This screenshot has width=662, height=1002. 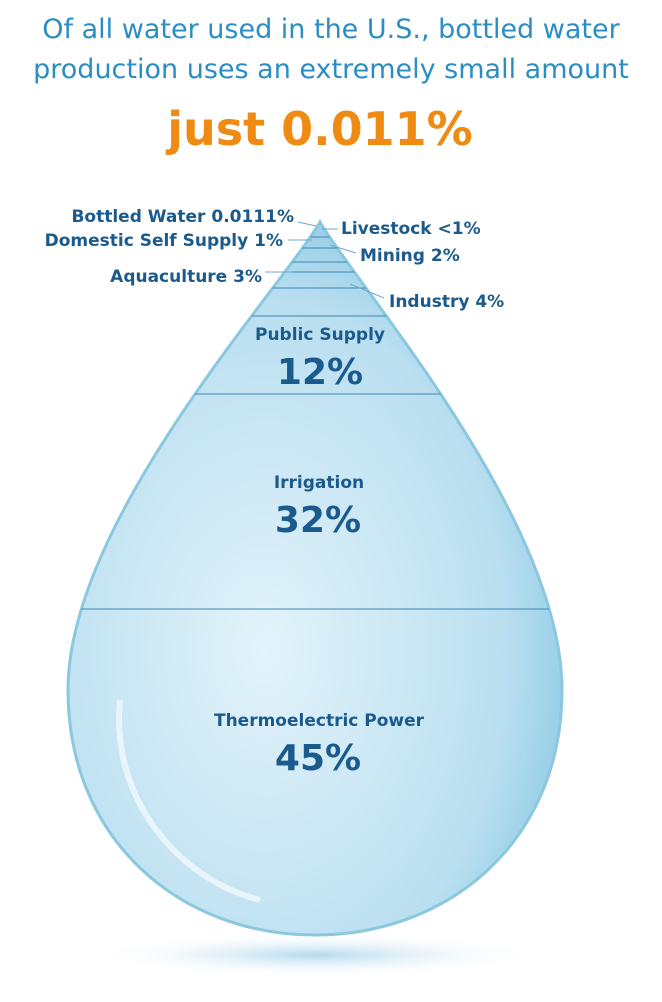 I want to click on small-label: Mining 2%, so click(x=410, y=256).